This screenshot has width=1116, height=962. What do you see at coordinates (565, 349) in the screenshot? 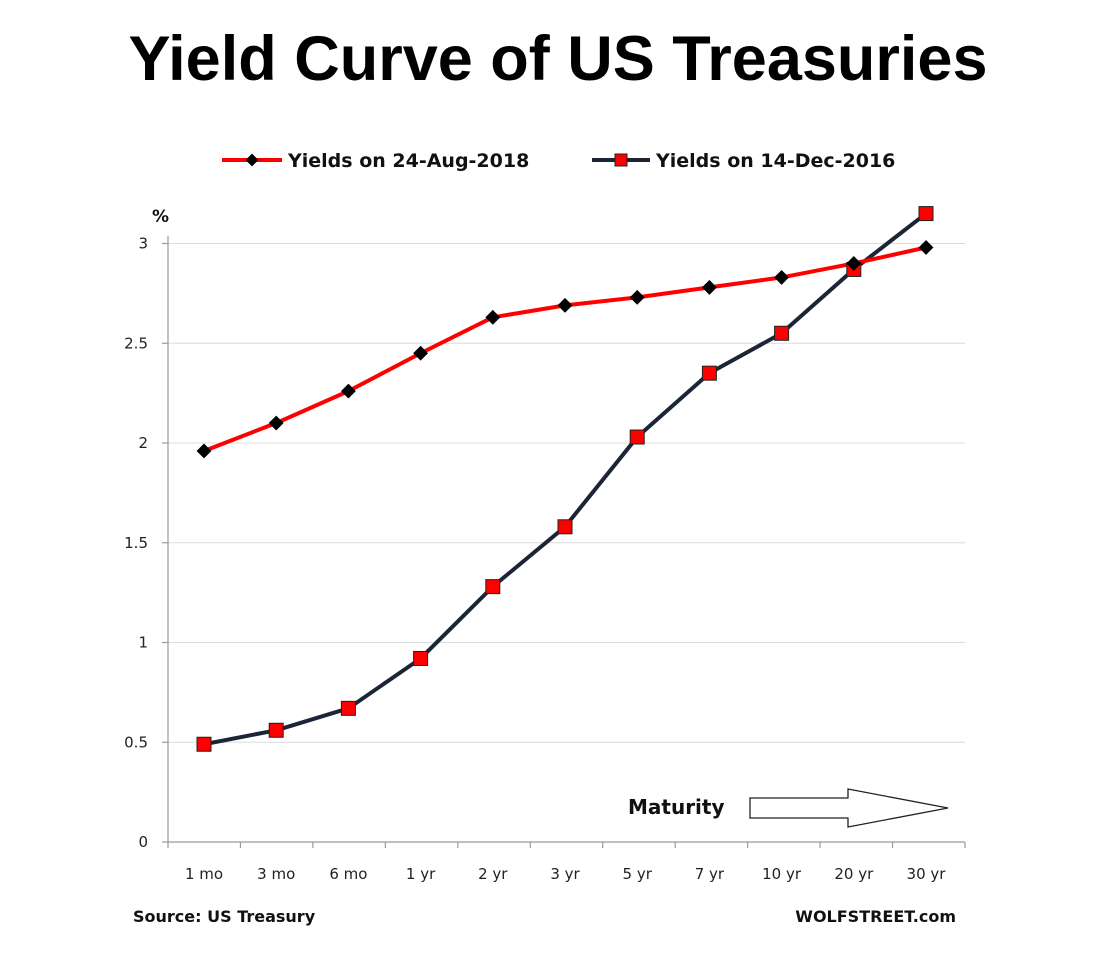
I see `series-line` at bounding box center [565, 349].